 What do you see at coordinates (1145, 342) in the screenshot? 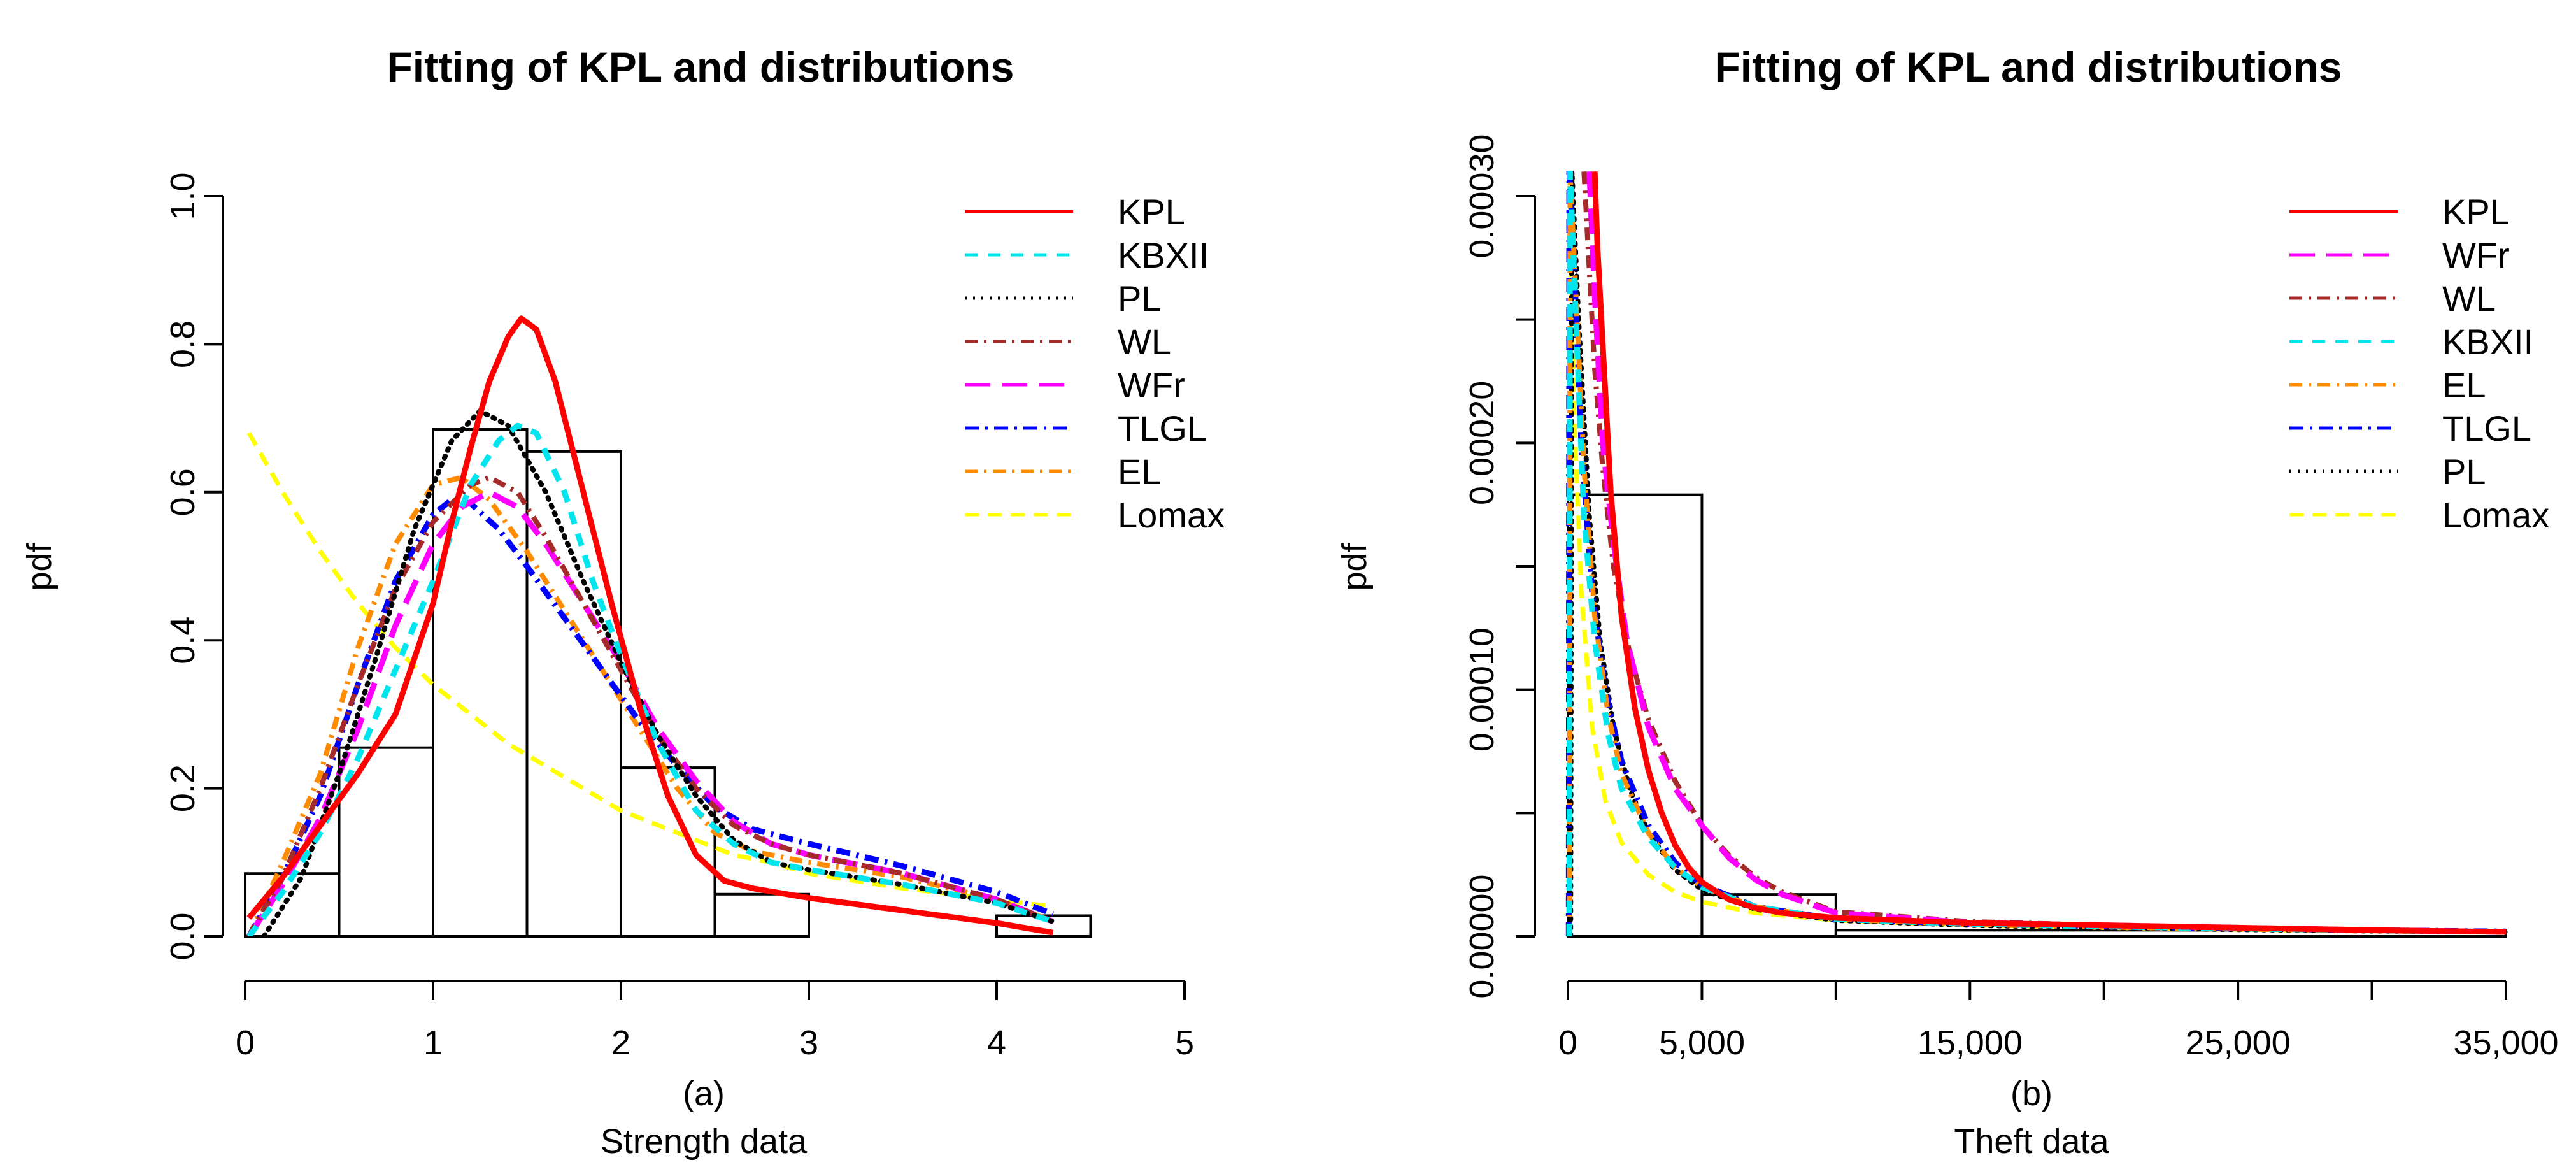
I see `panel-a-legend-label-wl: WL` at bounding box center [1145, 342].